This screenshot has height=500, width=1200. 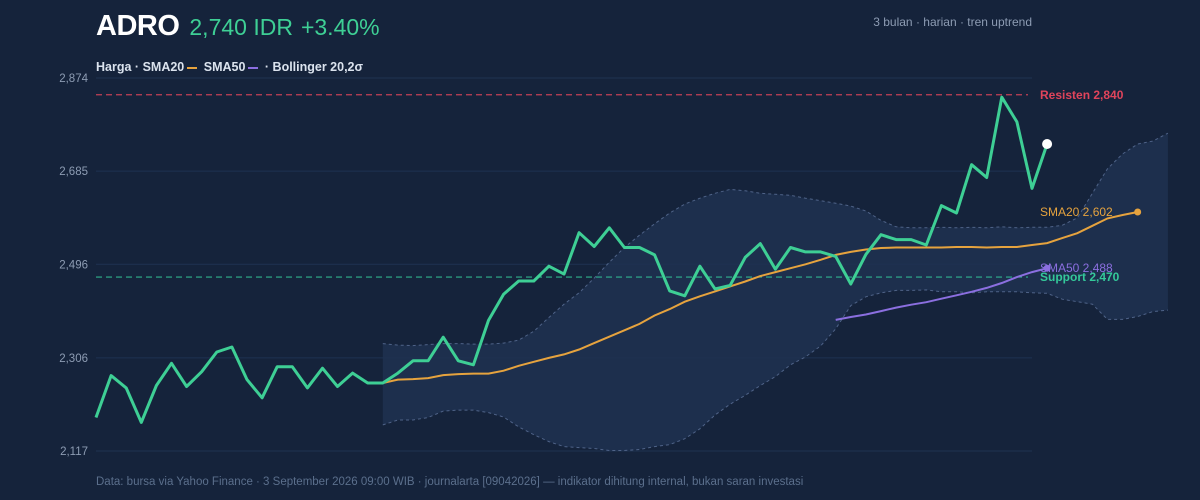 What do you see at coordinates (73, 359) in the screenshot?
I see `y-tick-label: 2,306` at bounding box center [73, 359].